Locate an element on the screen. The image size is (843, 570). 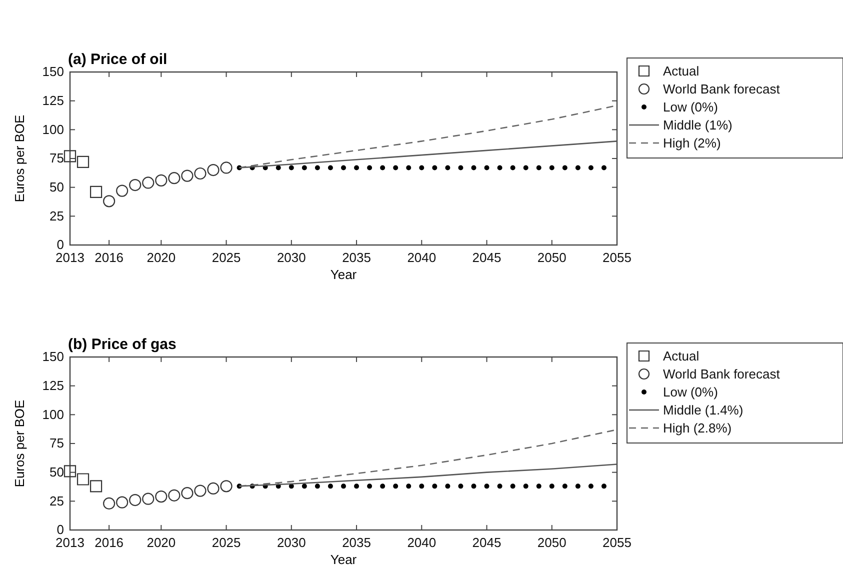
legend-label: High (2.8%) is located at coordinates (697, 428).